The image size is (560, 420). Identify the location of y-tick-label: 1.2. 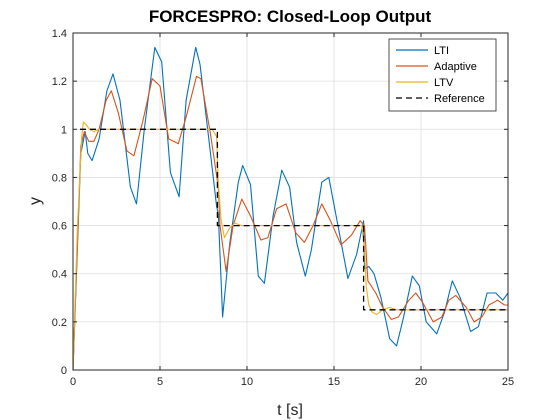
(59, 82).